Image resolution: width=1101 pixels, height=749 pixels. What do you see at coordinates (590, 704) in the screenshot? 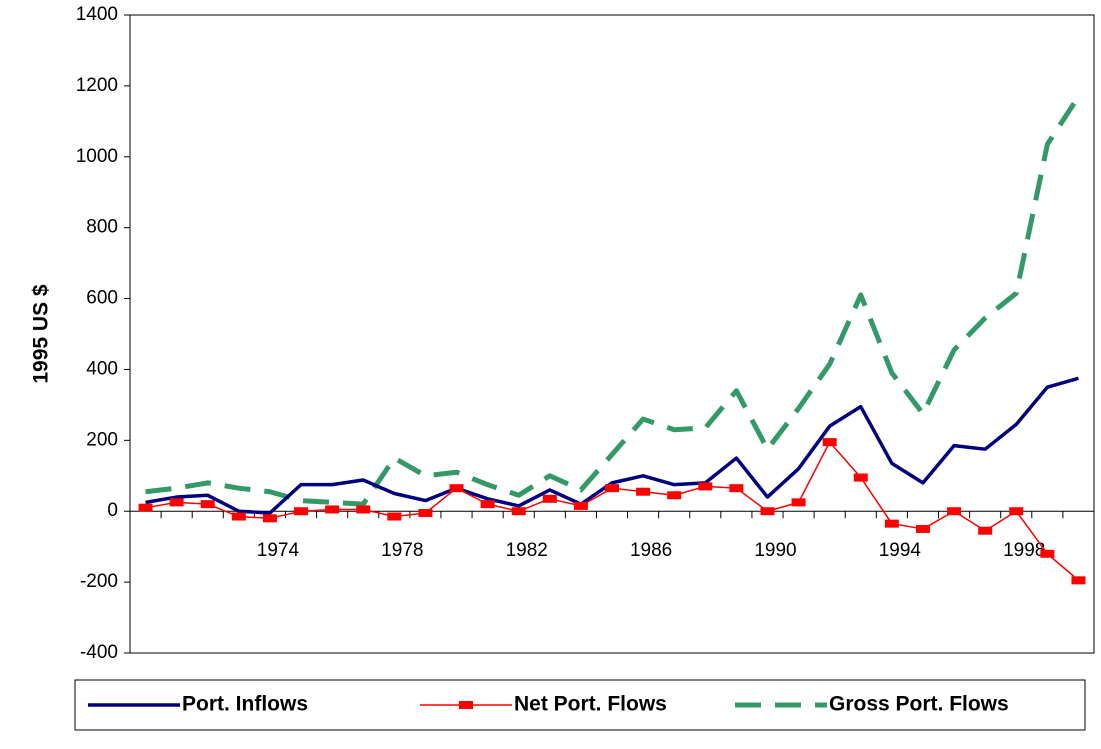
I see `legend-label: Net Port. Flows` at bounding box center [590, 704].